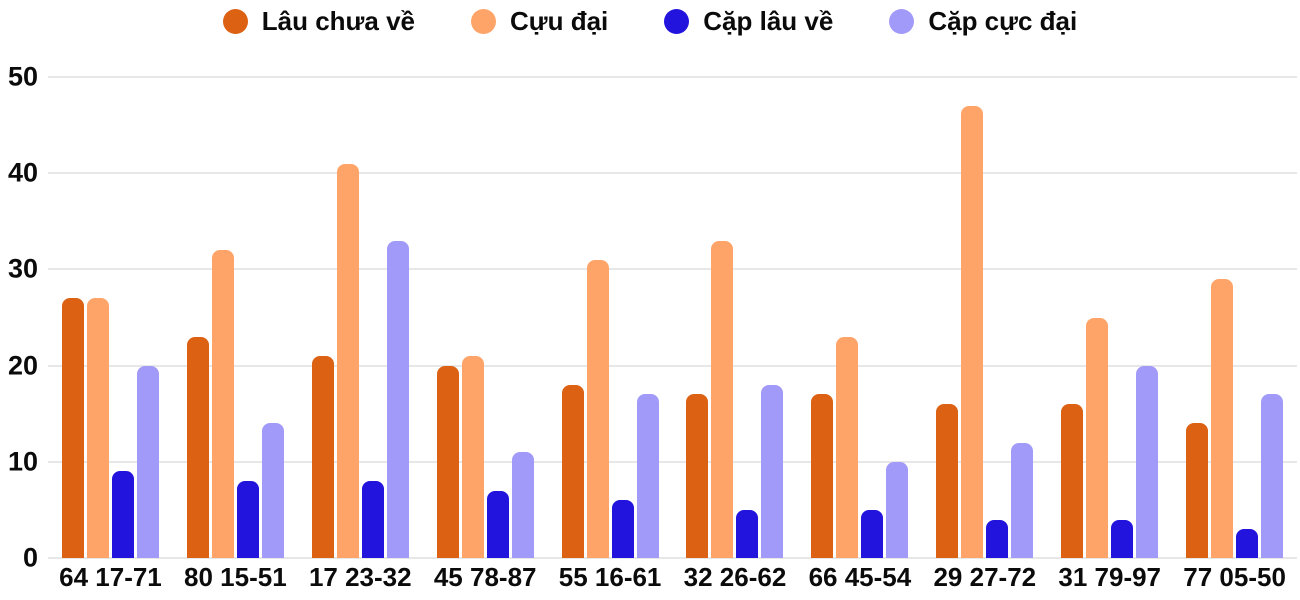 This screenshot has height=600, width=1300. What do you see at coordinates (1003, 21) in the screenshot?
I see `legend-label: Cặp cực đại` at bounding box center [1003, 21].